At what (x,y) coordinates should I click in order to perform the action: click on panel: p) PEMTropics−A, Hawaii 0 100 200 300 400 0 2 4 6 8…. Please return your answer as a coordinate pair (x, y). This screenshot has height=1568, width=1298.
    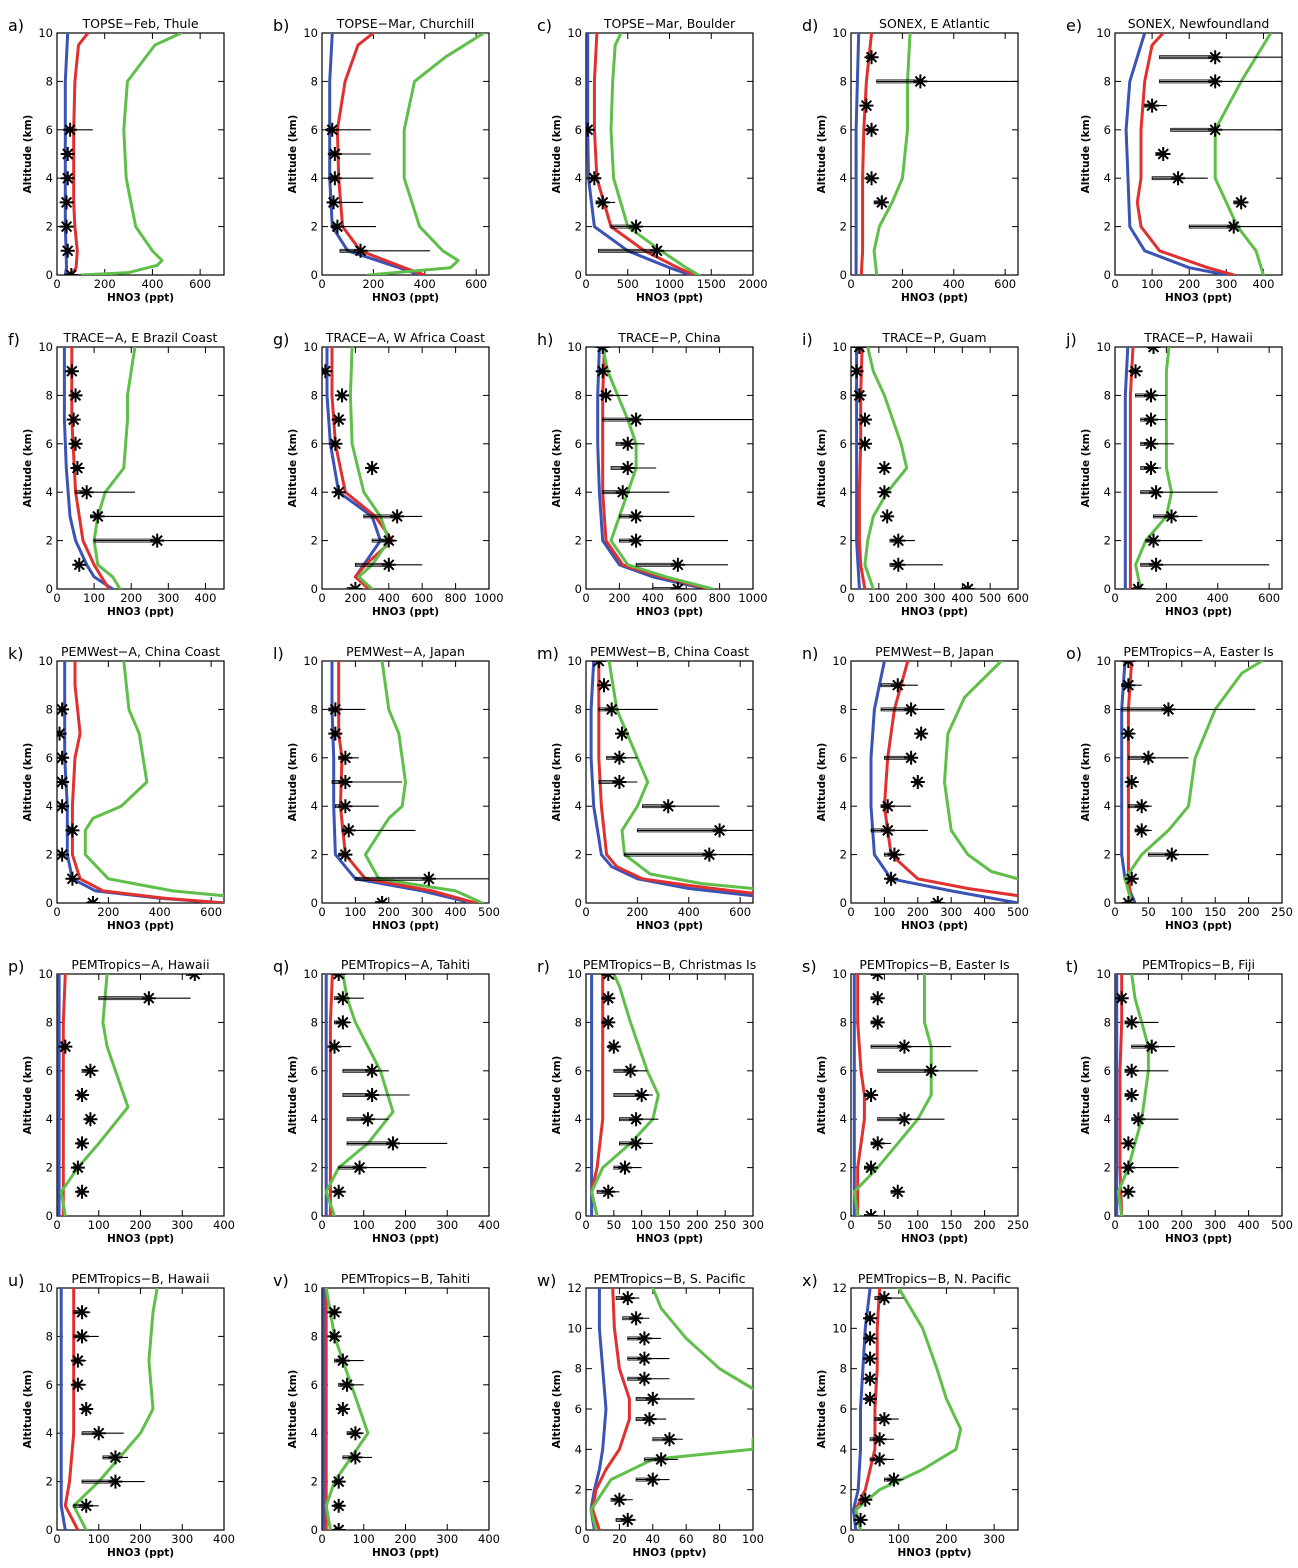
    Looking at the image, I should click on (121, 1101).